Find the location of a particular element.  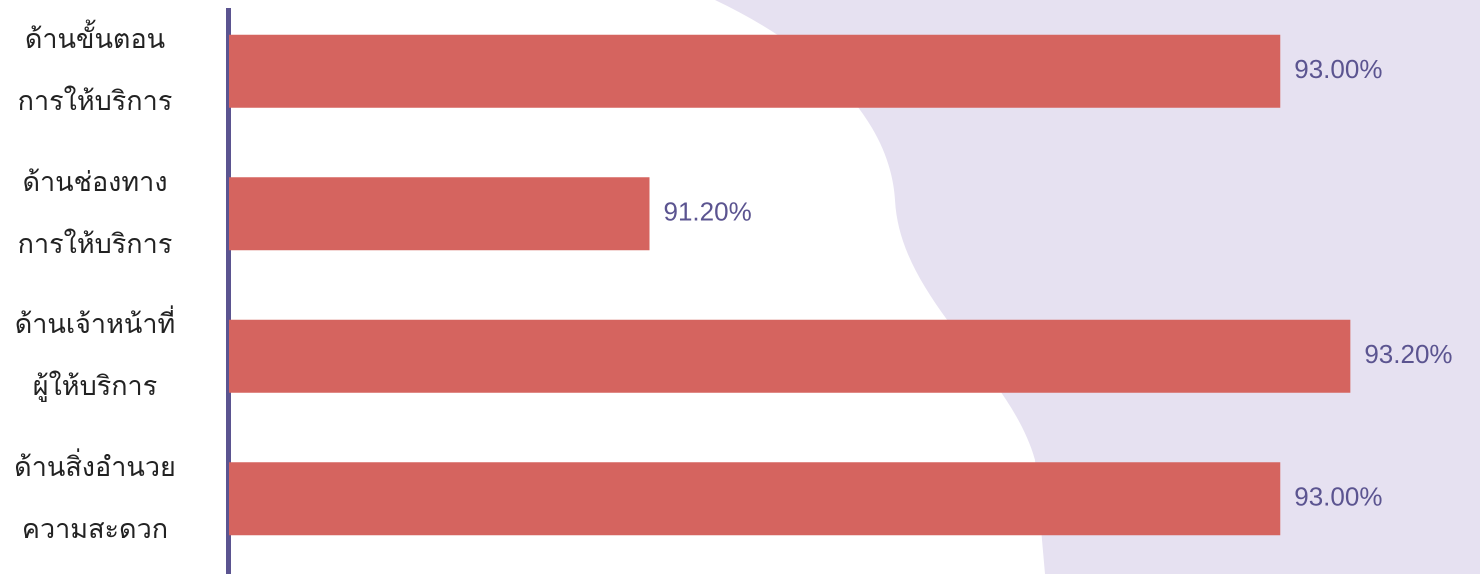

category-label: ด้านเจ้าหน้าที่ ผู้ให้บริการ is located at coordinates (95, 356).